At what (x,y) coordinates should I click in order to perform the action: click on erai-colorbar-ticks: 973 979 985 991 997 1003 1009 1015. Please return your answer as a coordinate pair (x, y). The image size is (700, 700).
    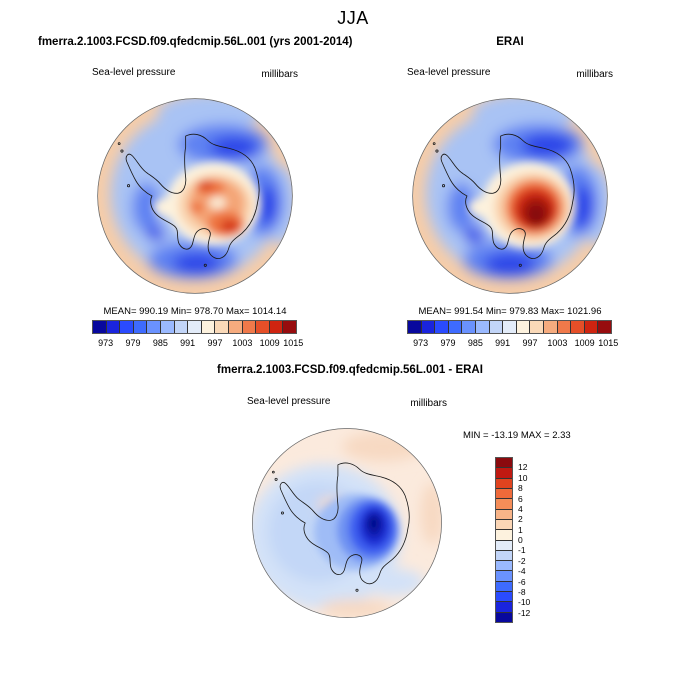
    Looking at the image, I should click on (516, 343).